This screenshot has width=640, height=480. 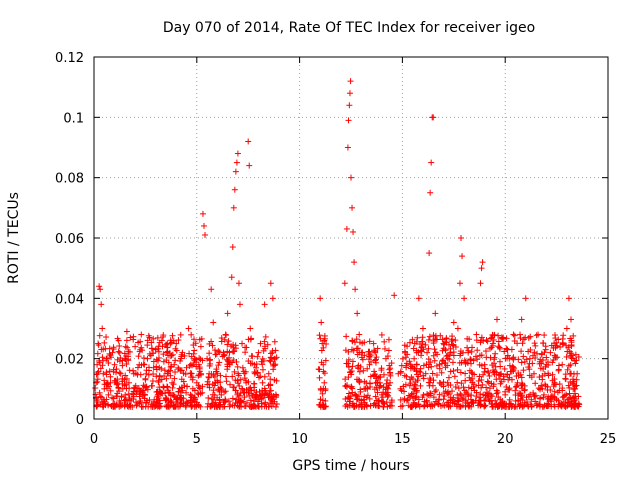 What do you see at coordinates (197, 439) in the screenshot?
I see `x-tick-label: 5` at bounding box center [197, 439].